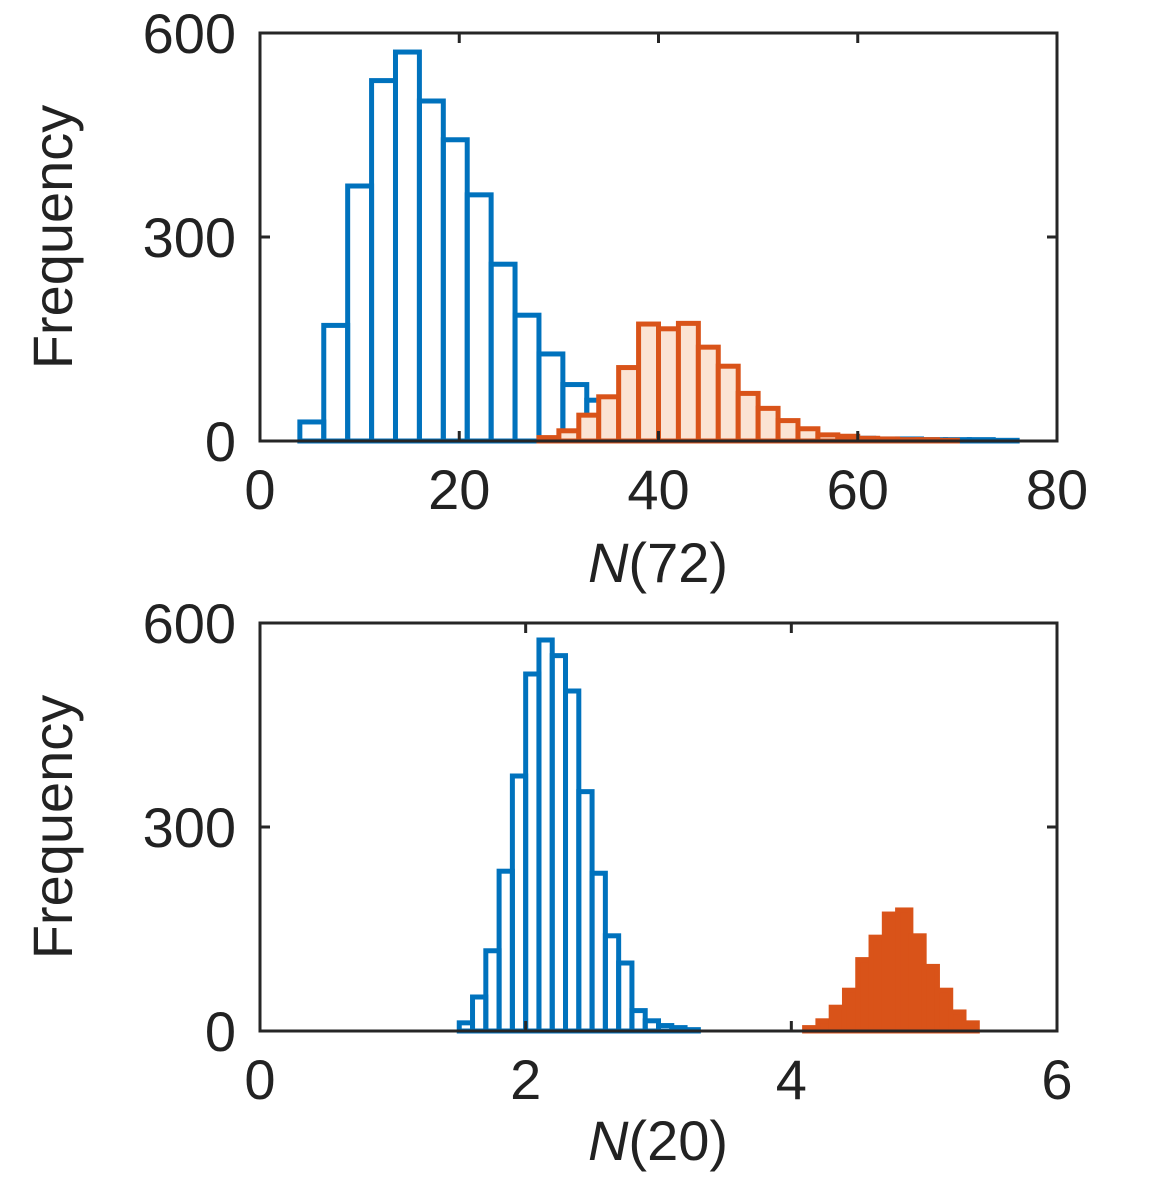 The image size is (1168, 1192). Describe the element at coordinates (678, 1140) in the screenshot. I see `x-axis-argument: (20)` at that location.